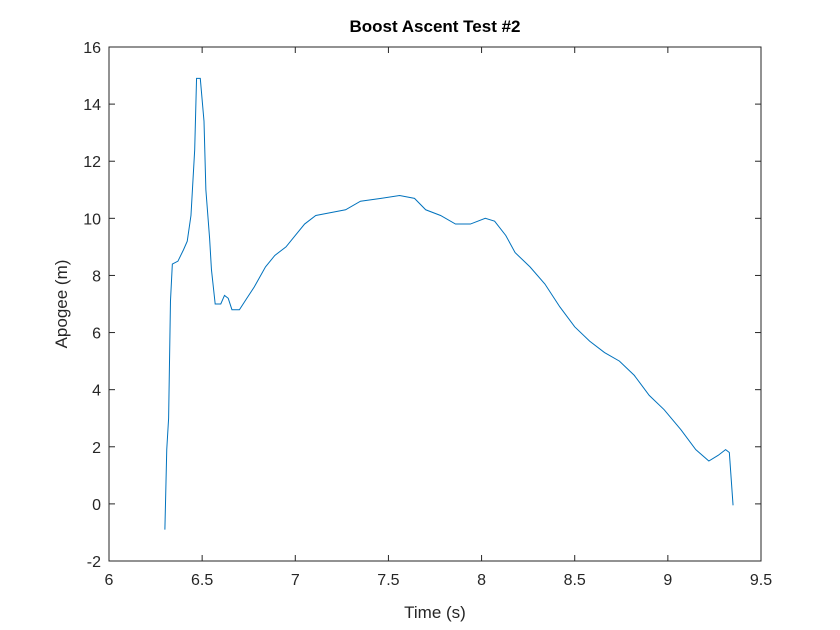  Describe the element at coordinates (92, 48) in the screenshot. I see `y-tick-label: 16` at that location.